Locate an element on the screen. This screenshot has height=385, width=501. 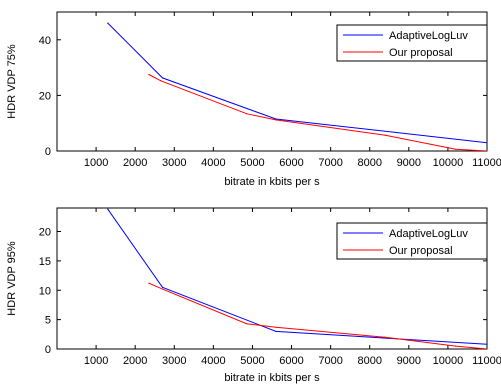
y-axis-label: HDR VDP 95% is located at coordinates (12, 278).